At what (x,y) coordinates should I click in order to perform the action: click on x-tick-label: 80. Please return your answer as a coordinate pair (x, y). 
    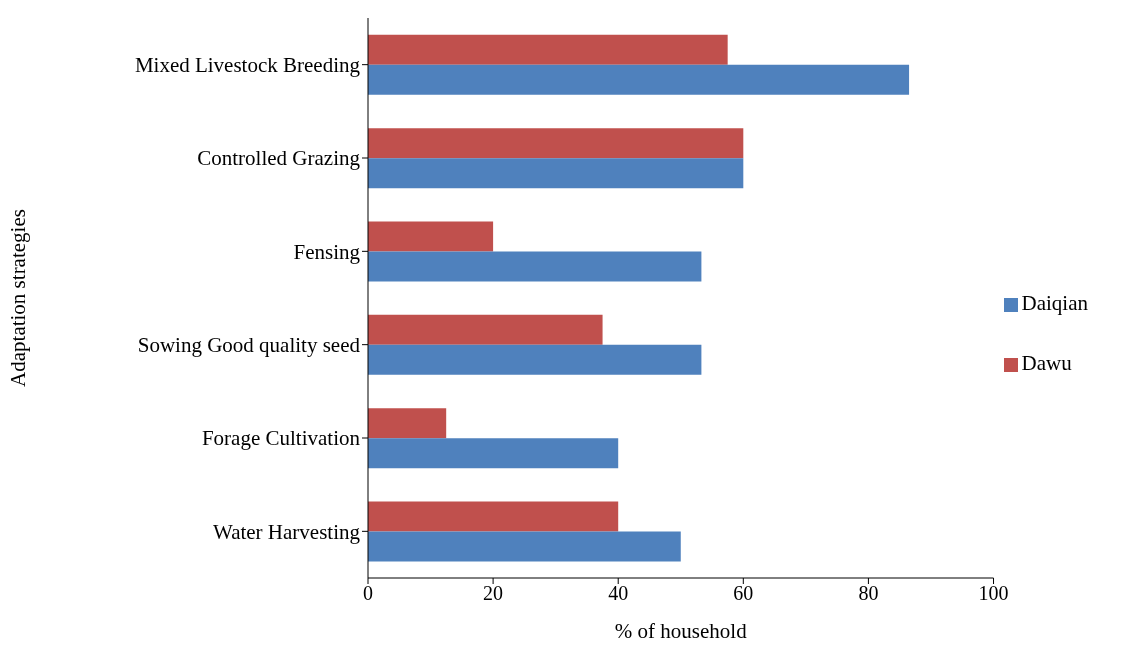
    Looking at the image, I should click on (868, 593).